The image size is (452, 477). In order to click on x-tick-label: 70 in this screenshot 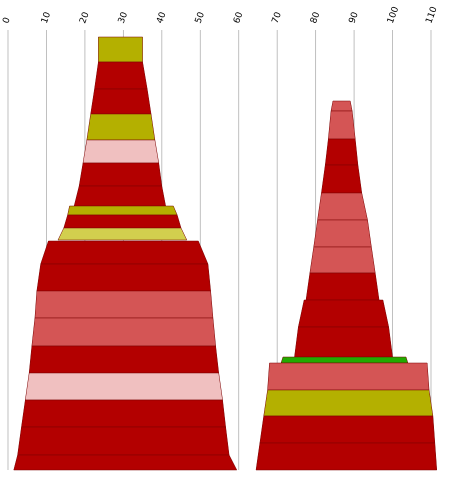, I will do `click(277, 18)`.